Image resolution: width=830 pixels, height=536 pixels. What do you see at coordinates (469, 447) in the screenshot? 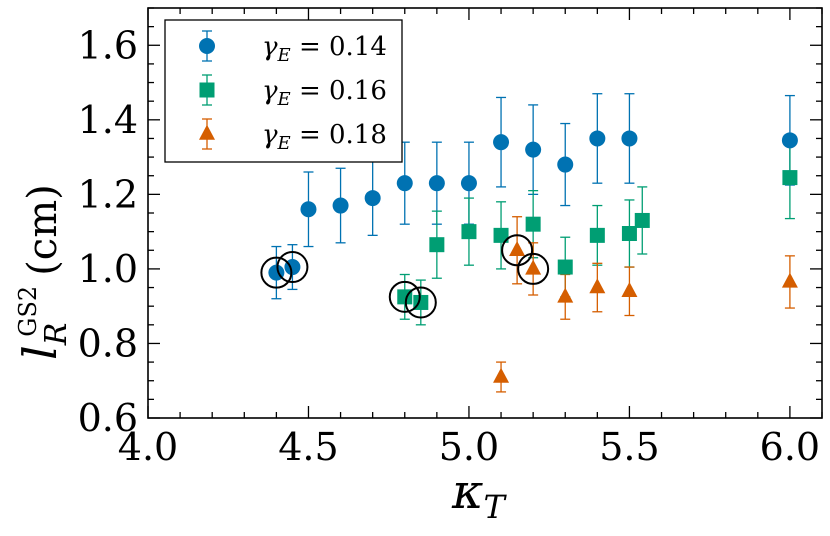
I see `x-tick-label: 5.0` at bounding box center [469, 447].